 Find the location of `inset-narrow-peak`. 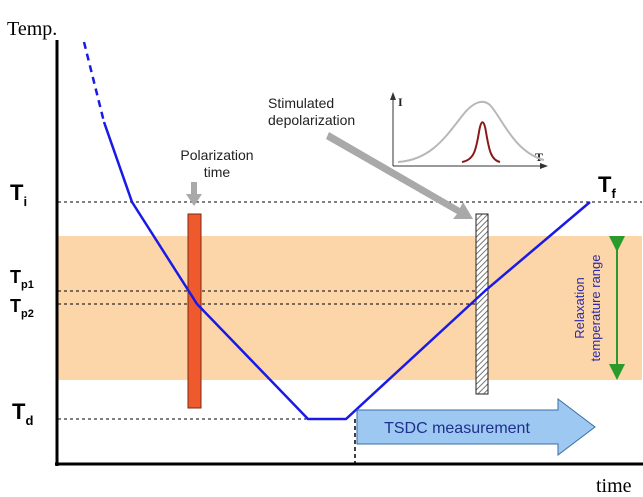

inset-narrow-peak is located at coordinates (481, 142).